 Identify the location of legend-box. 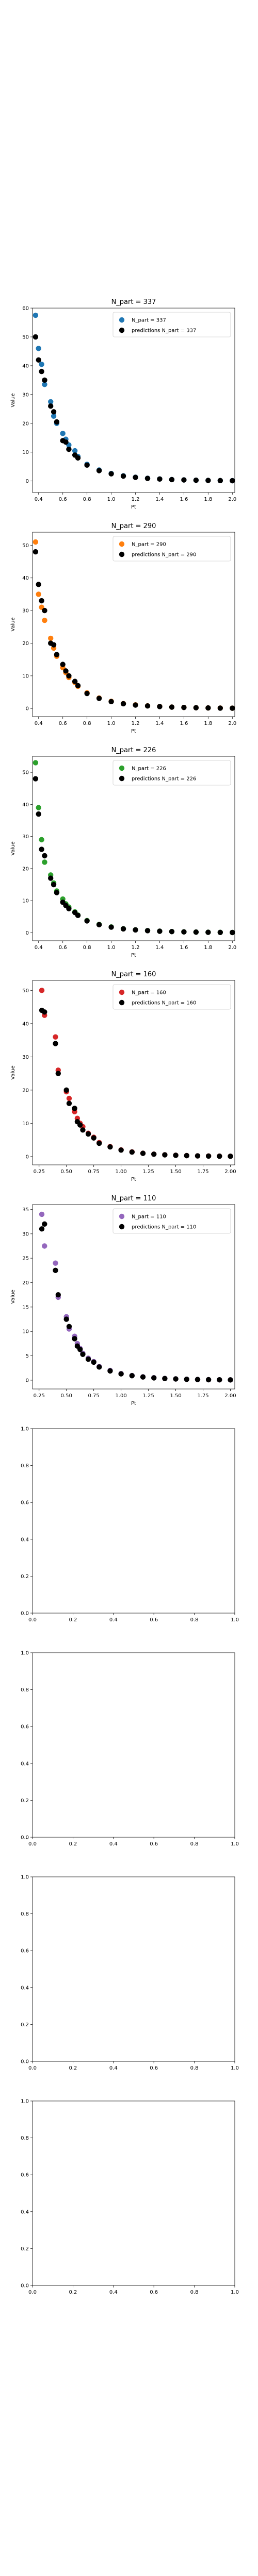
(171, 324).